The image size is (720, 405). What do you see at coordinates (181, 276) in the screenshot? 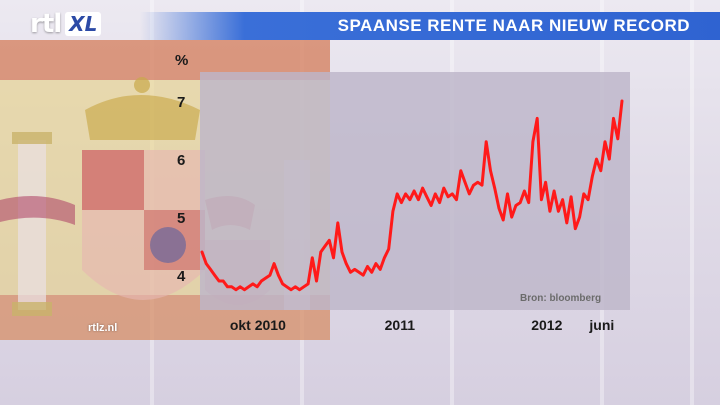
I see `y-tick-label: 4` at bounding box center [181, 276].